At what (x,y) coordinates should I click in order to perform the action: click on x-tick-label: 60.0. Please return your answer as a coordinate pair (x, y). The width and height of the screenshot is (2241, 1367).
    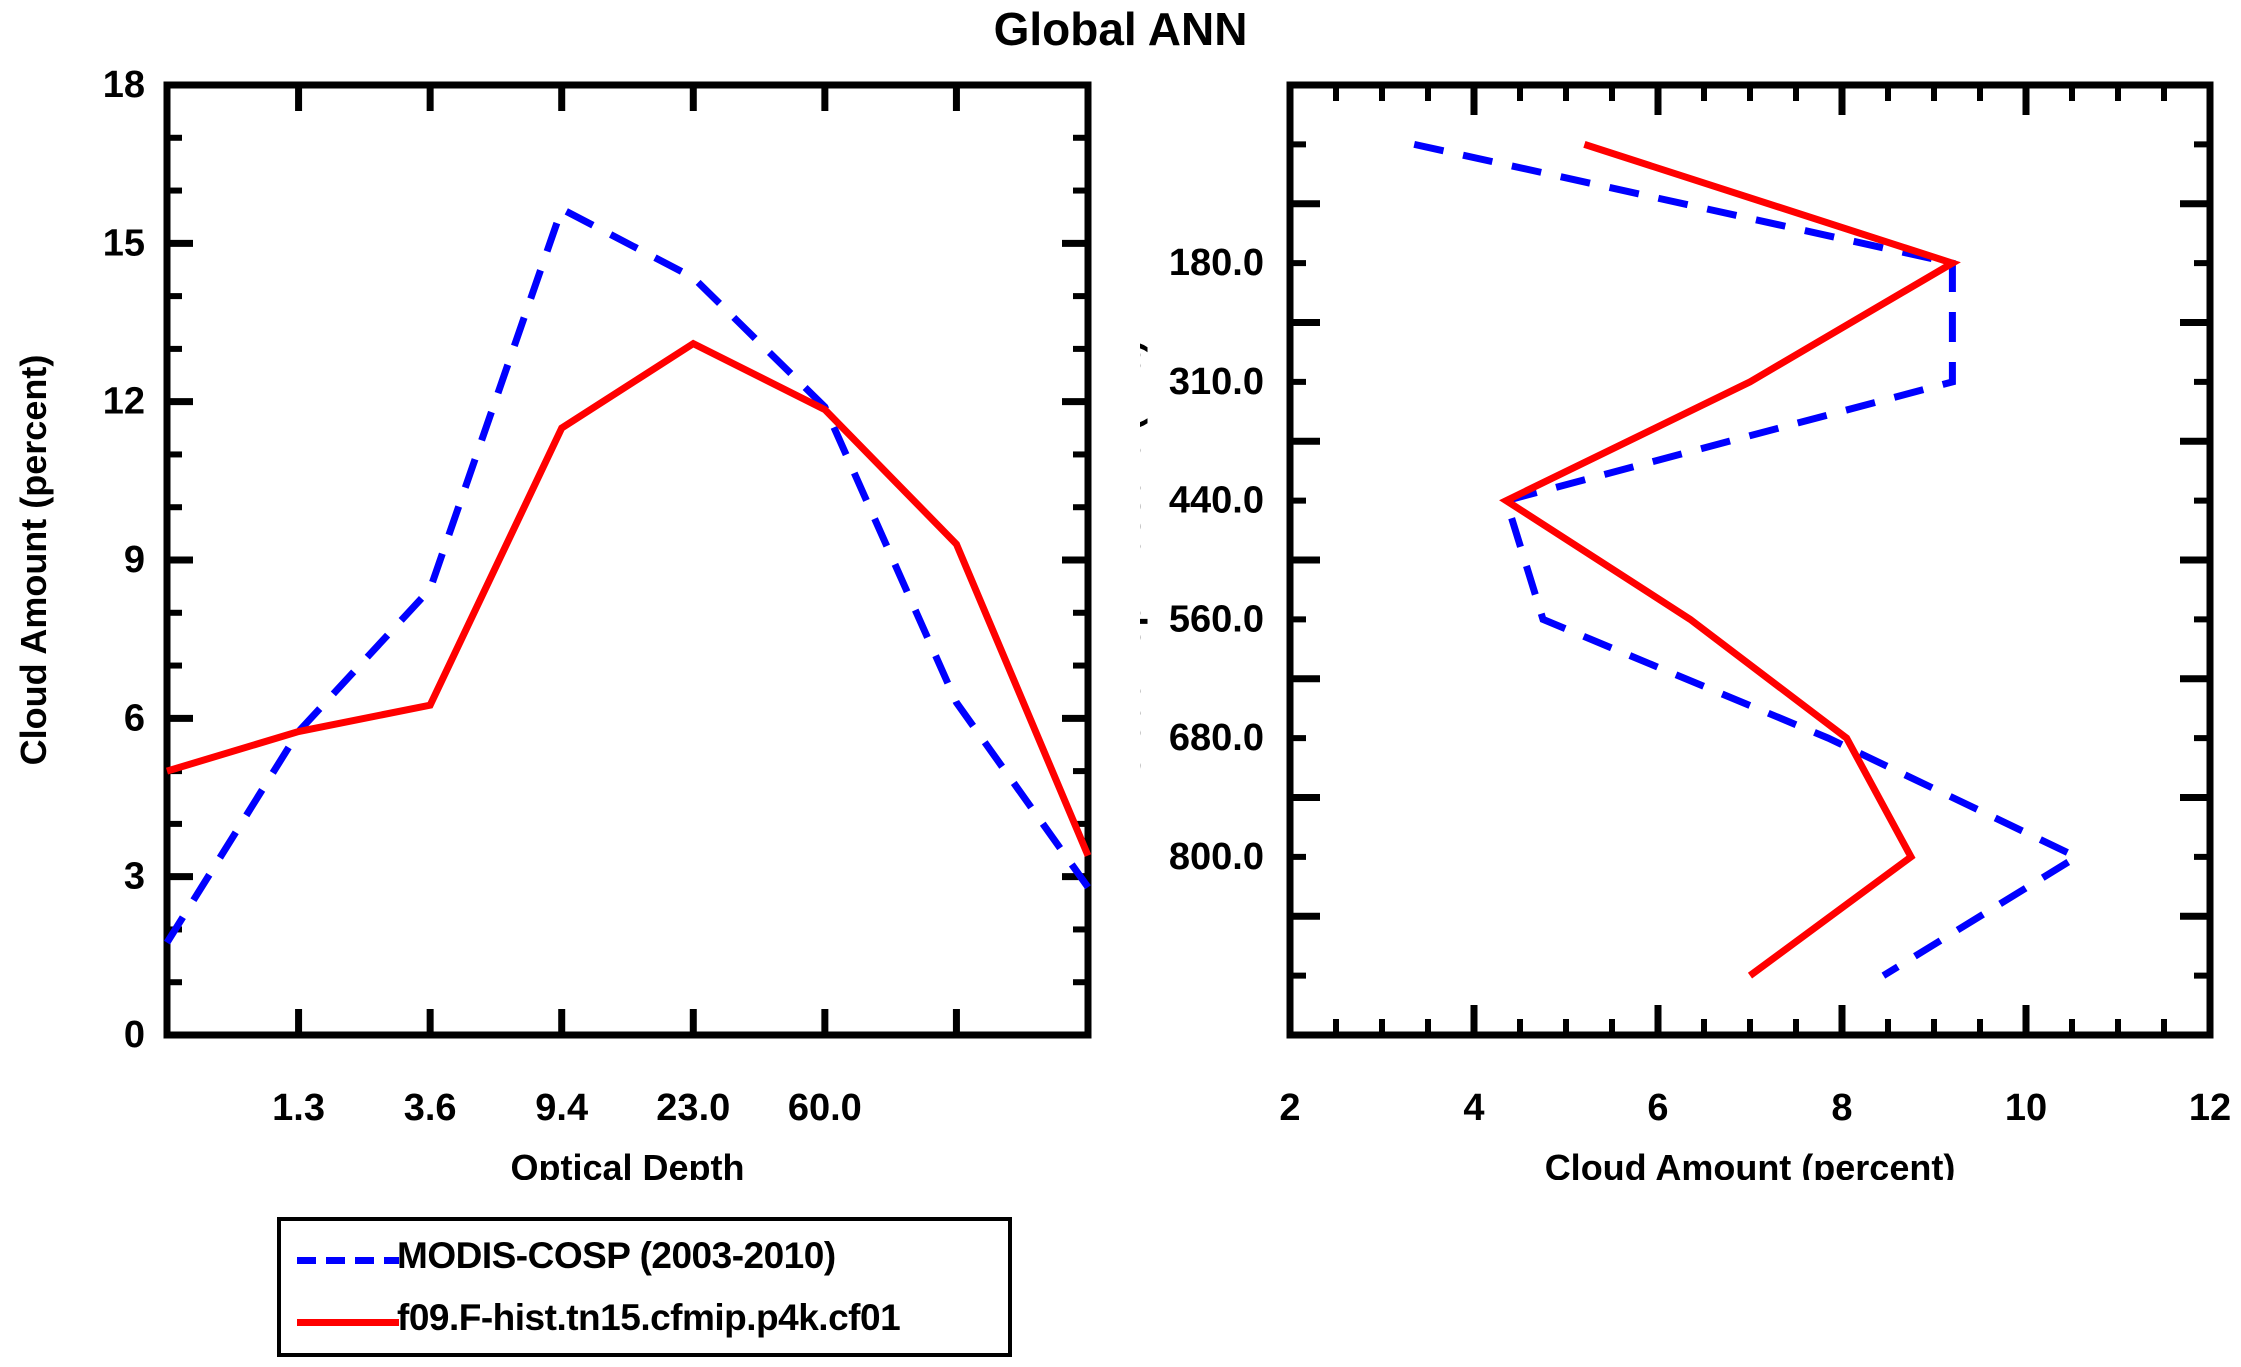
    Looking at the image, I should click on (825, 1108).